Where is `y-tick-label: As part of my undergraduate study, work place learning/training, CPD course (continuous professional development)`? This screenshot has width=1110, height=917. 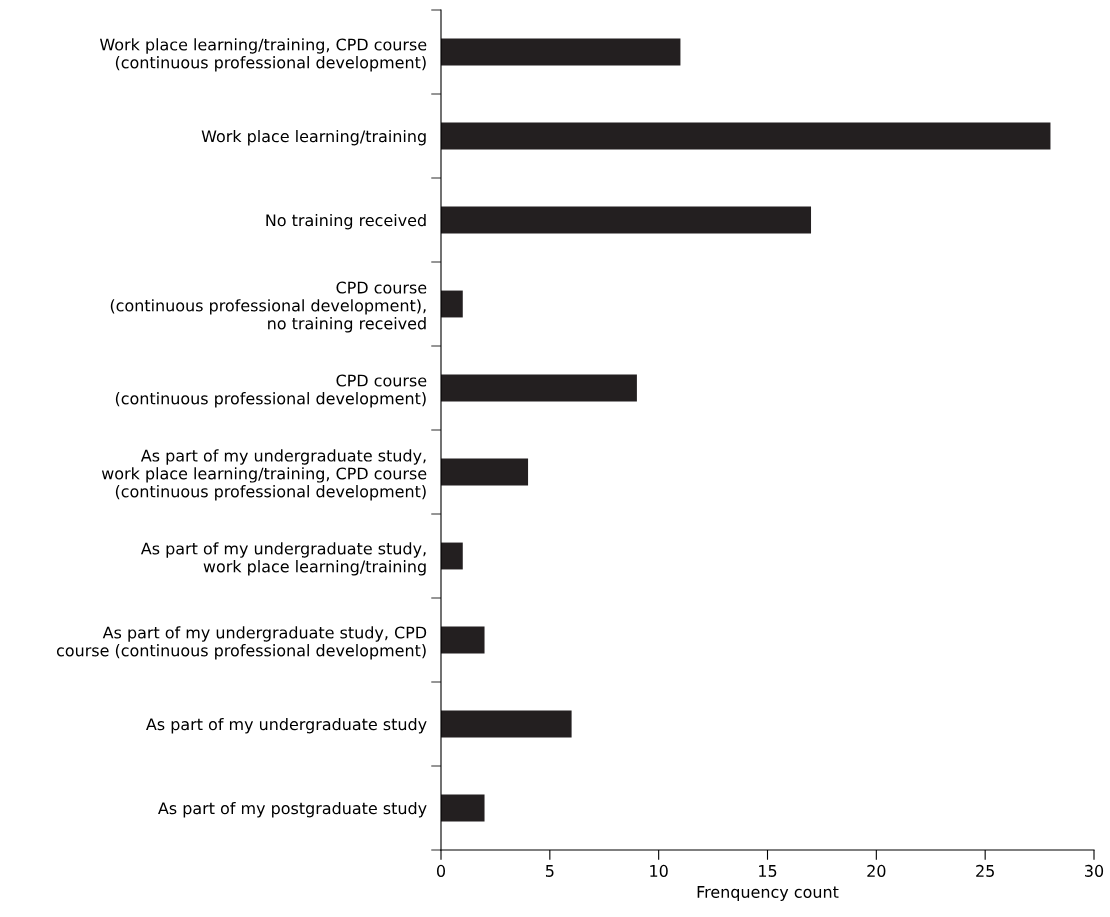 y-tick-label: As part of my undergraduate study, work place learning/training, CPD course (continuous professional development) is located at coordinates (264, 475).